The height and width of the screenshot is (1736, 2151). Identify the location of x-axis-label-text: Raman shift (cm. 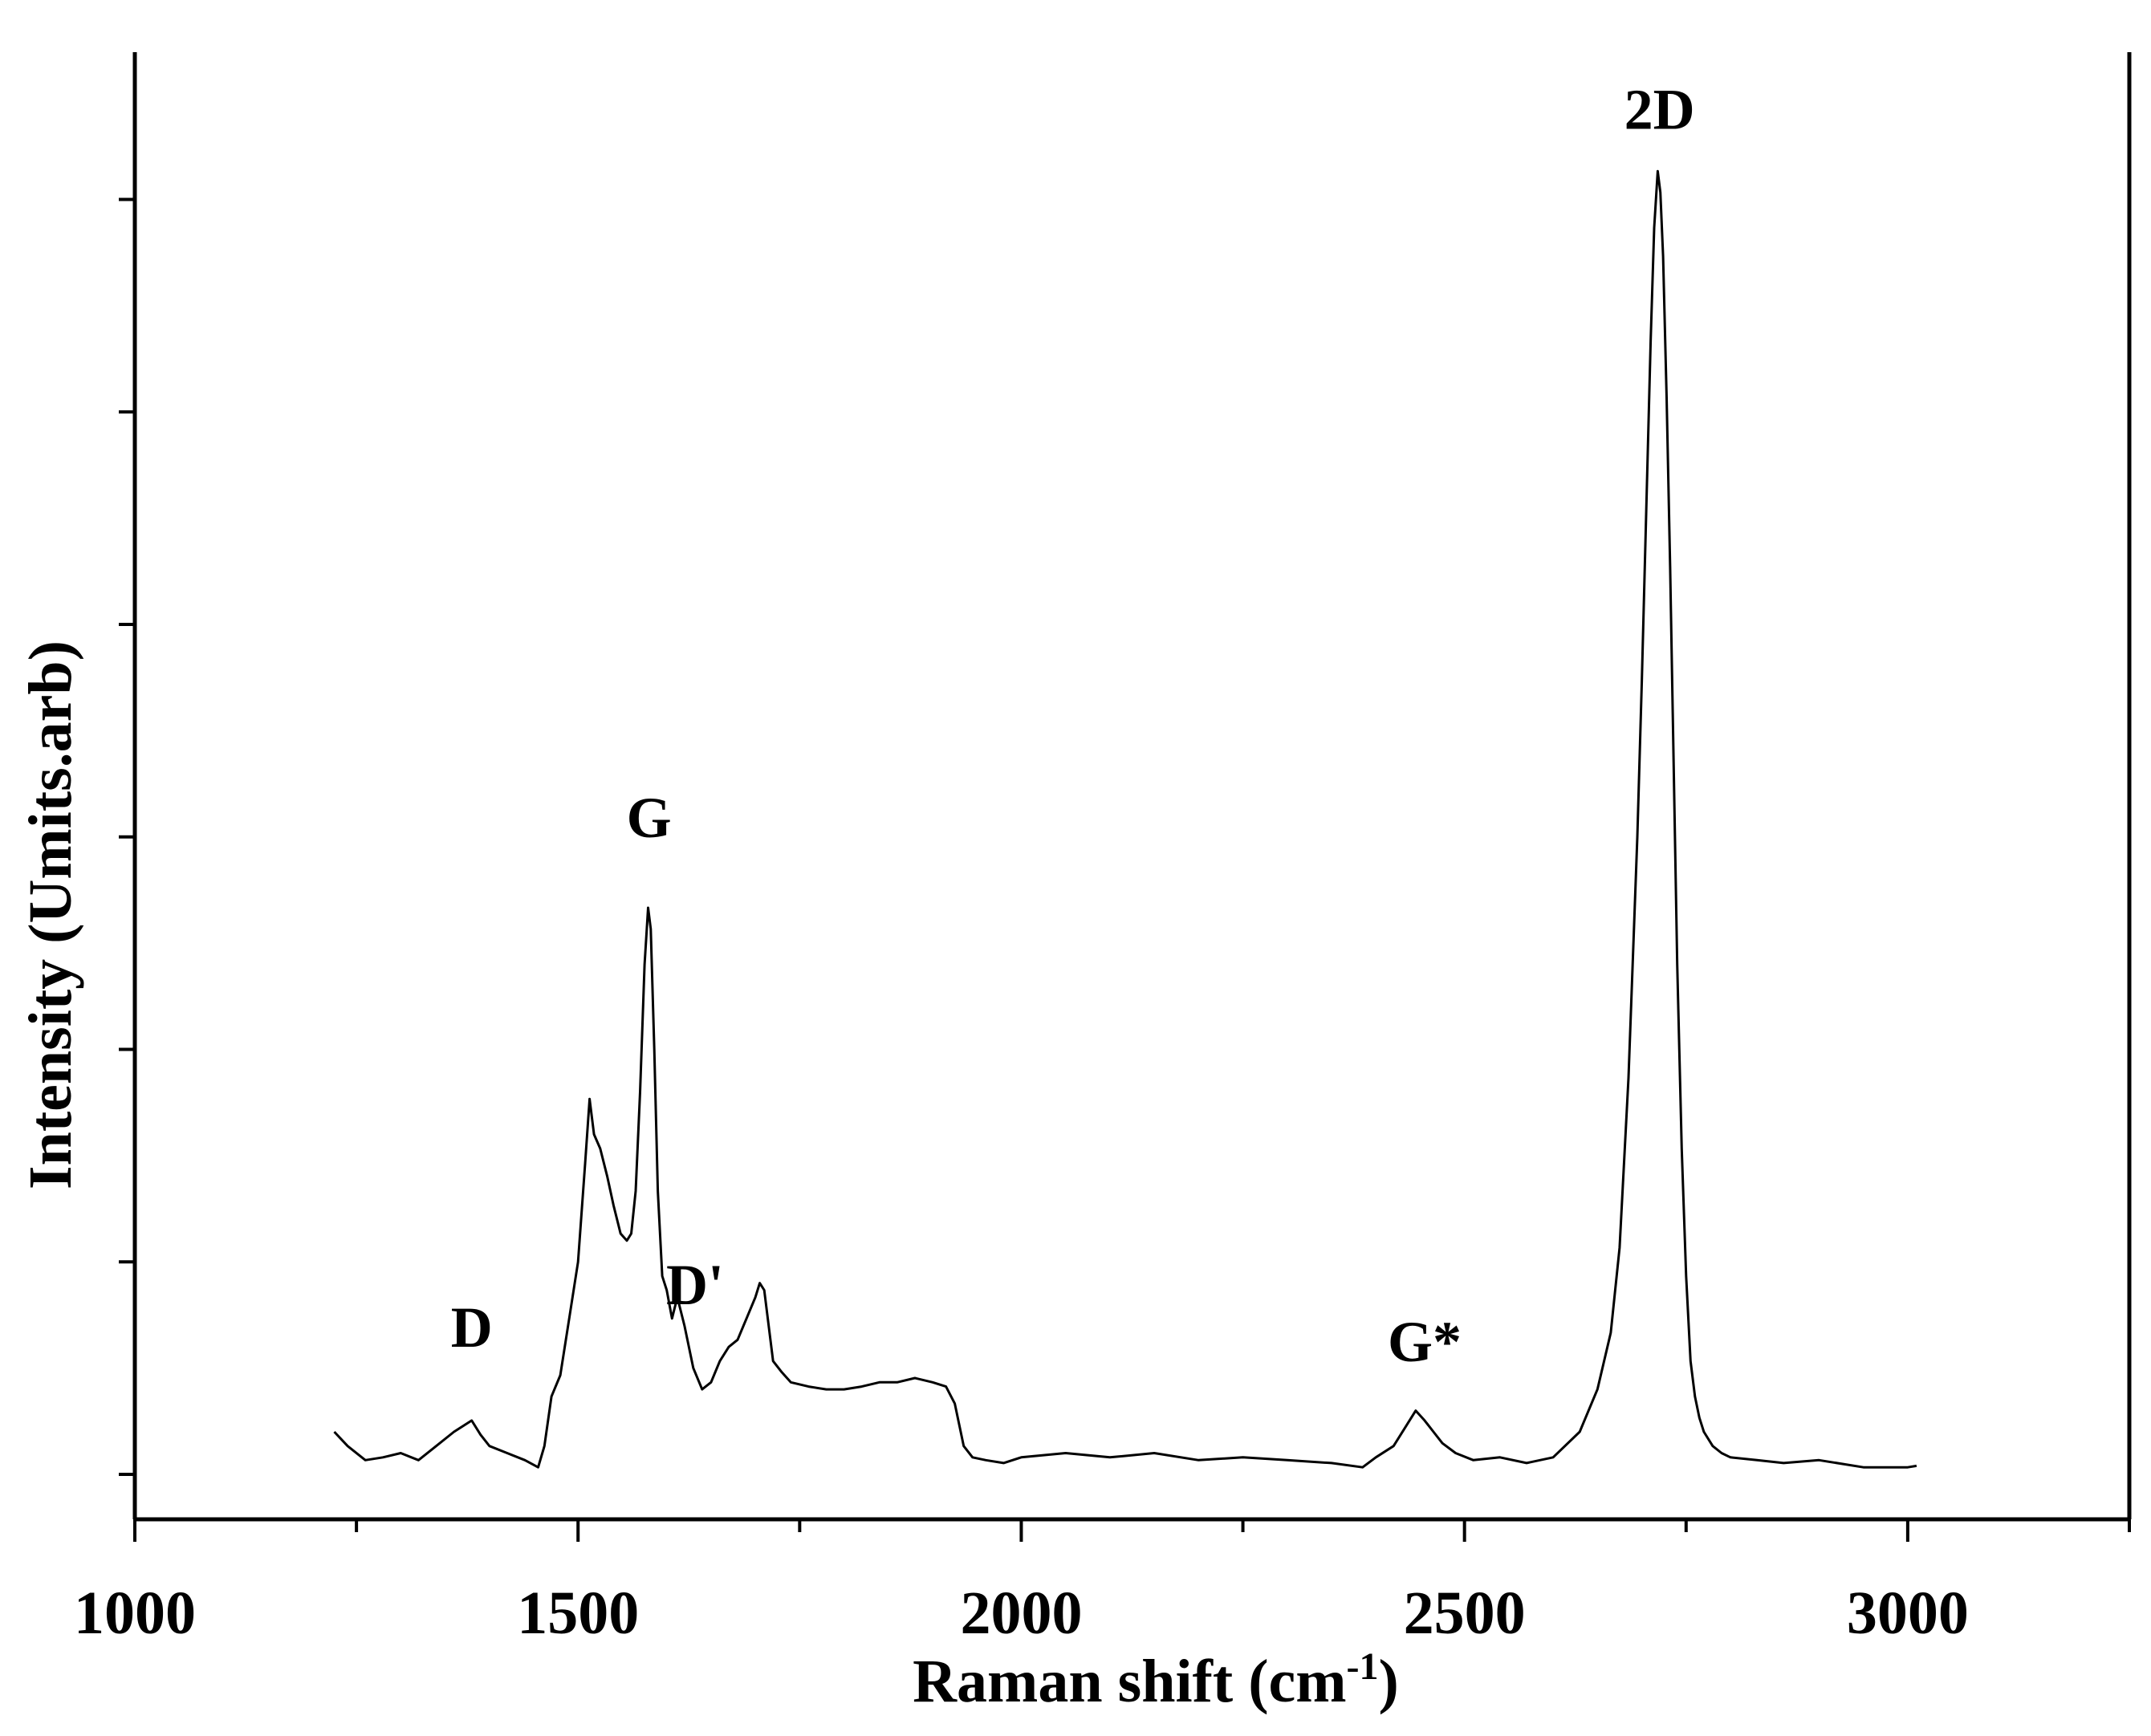
(1129, 1681).